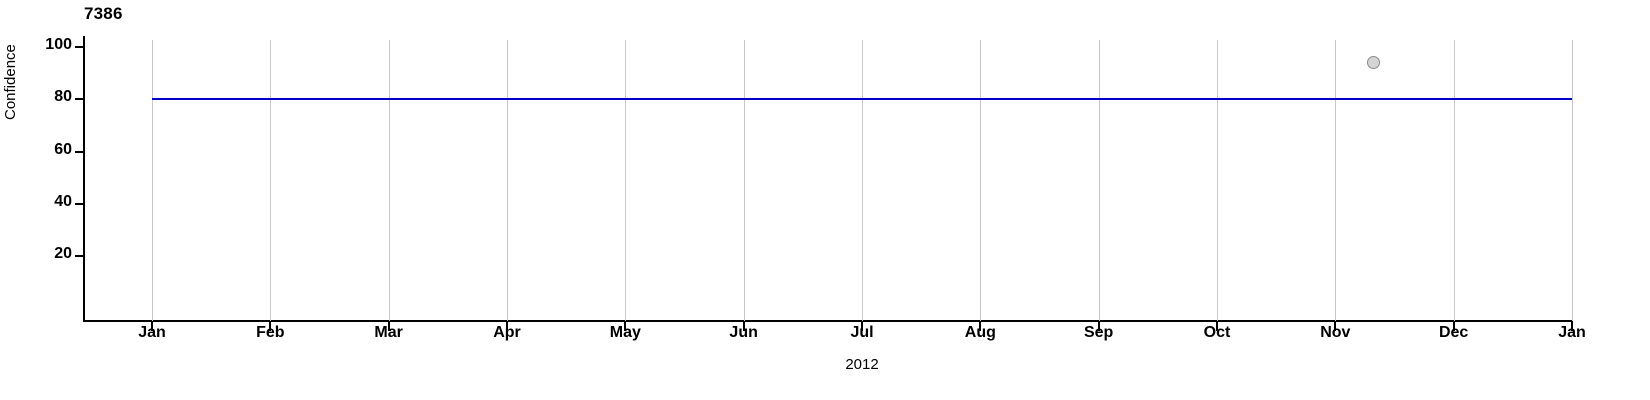  Describe the element at coordinates (63, 201) in the screenshot. I see `y-tick-label-40: 40` at that location.